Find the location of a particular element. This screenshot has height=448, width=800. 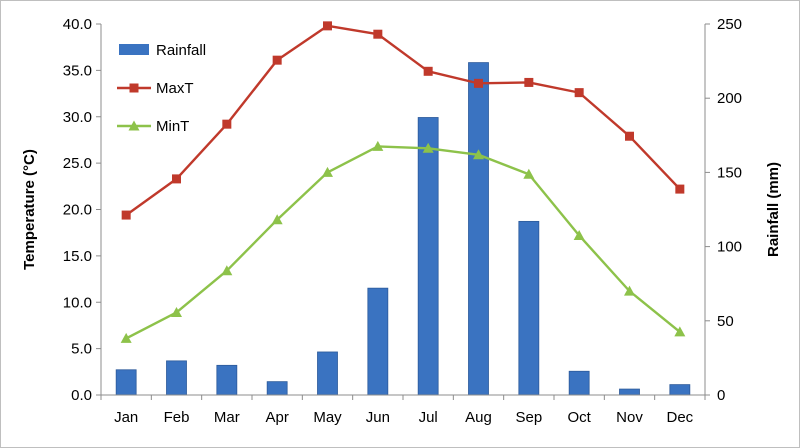

x-tick-label: Jun is located at coordinates (378, 417).